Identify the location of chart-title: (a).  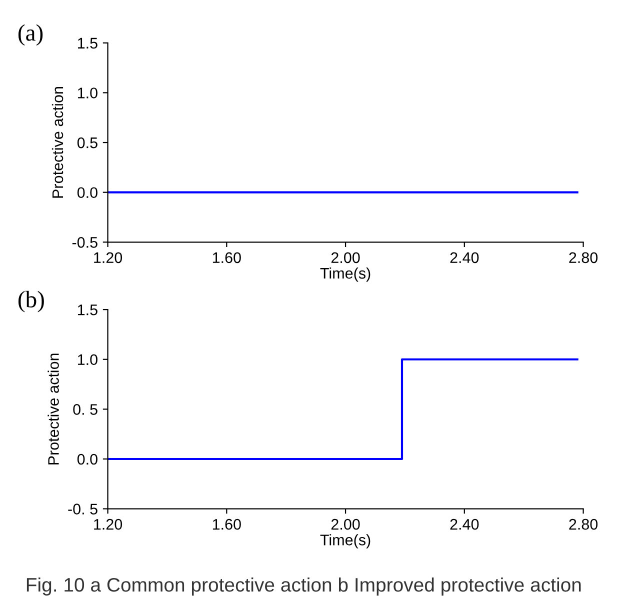
(30, 35).